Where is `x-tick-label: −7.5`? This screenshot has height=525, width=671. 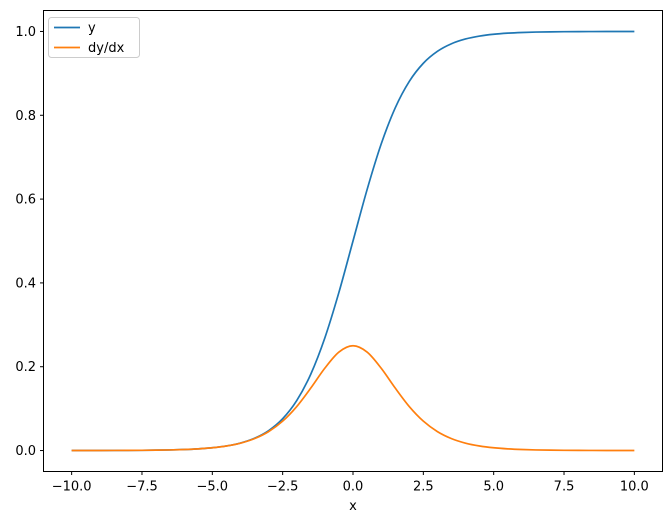
x-tick-label: −7.5 is located at coordinates (142, 487).